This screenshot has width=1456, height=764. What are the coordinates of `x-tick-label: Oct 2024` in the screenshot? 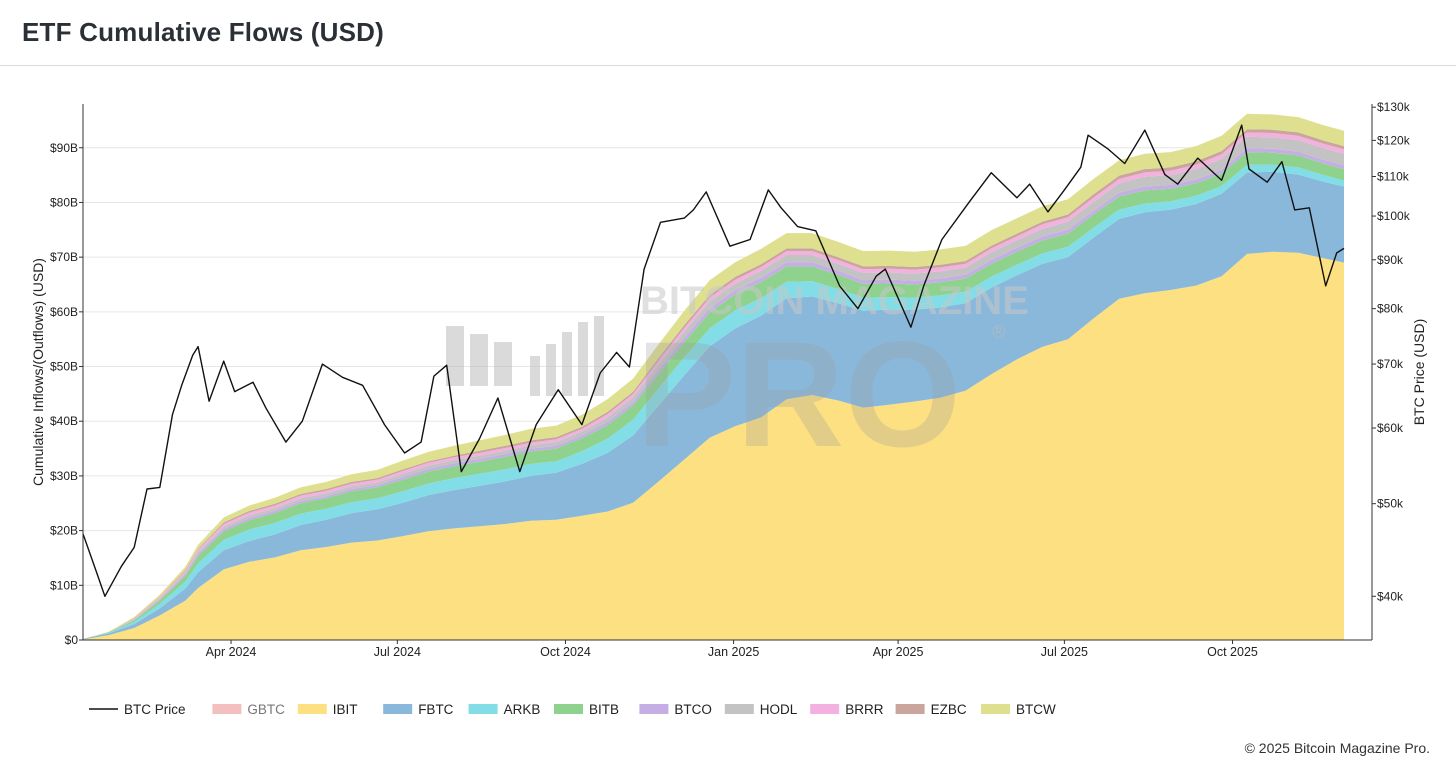 It's located at (565, 652).